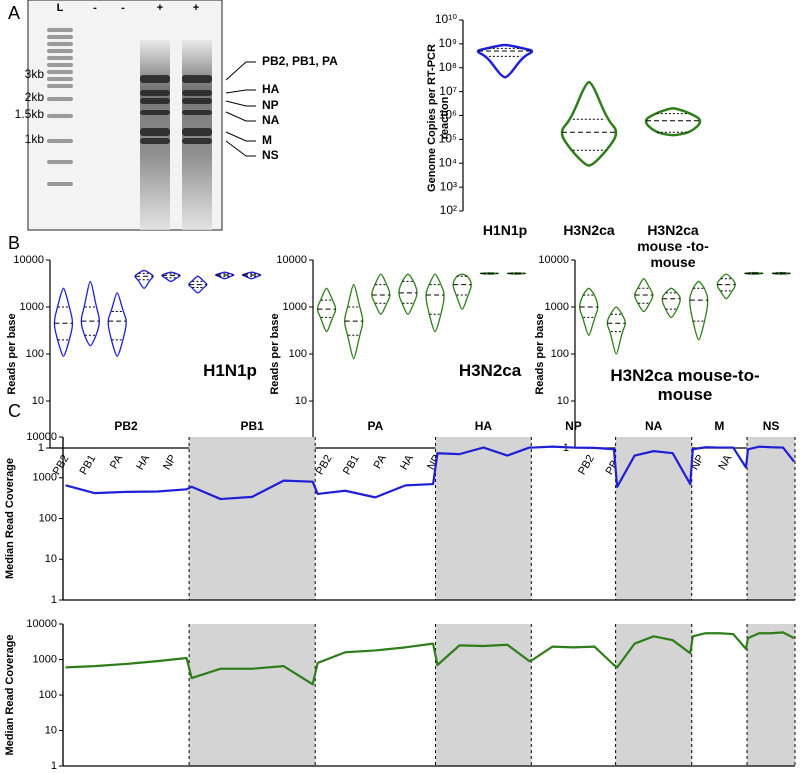  What do you see at coordinates (160, 8) in the screenshot?
I see `lane-label: +` at bounding box center [160, 8].